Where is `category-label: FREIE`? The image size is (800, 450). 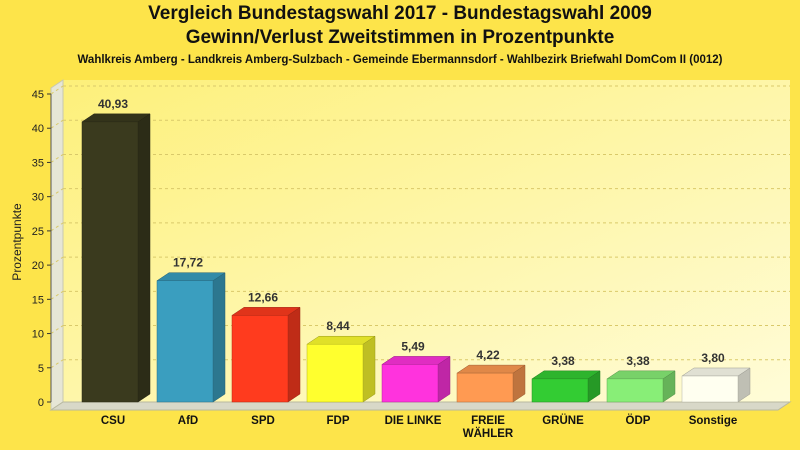
category-label: FREIE is located at coordinates (488, 421).